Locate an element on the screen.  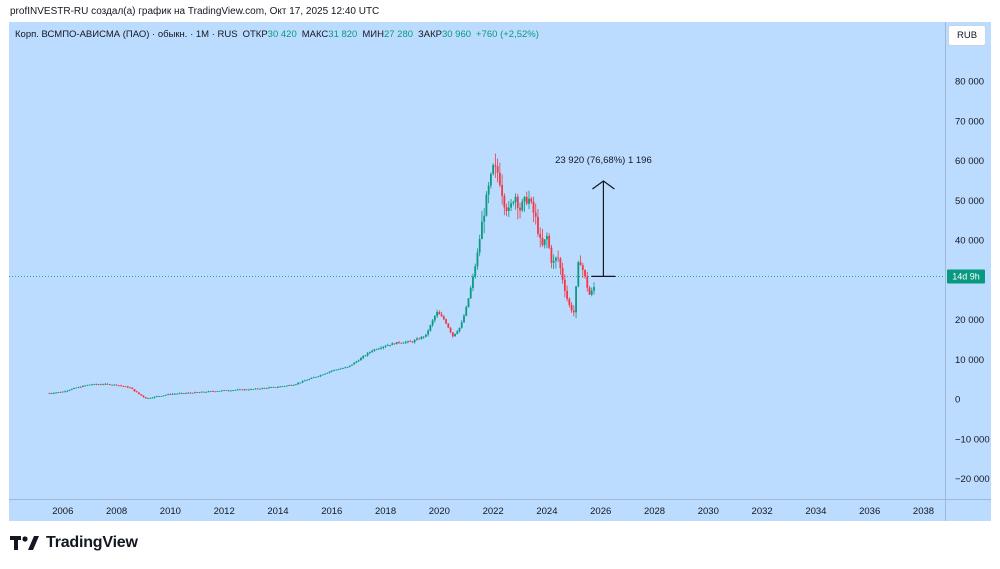
price-tag-label: 14d 9h is located at coordinates (966, 277).